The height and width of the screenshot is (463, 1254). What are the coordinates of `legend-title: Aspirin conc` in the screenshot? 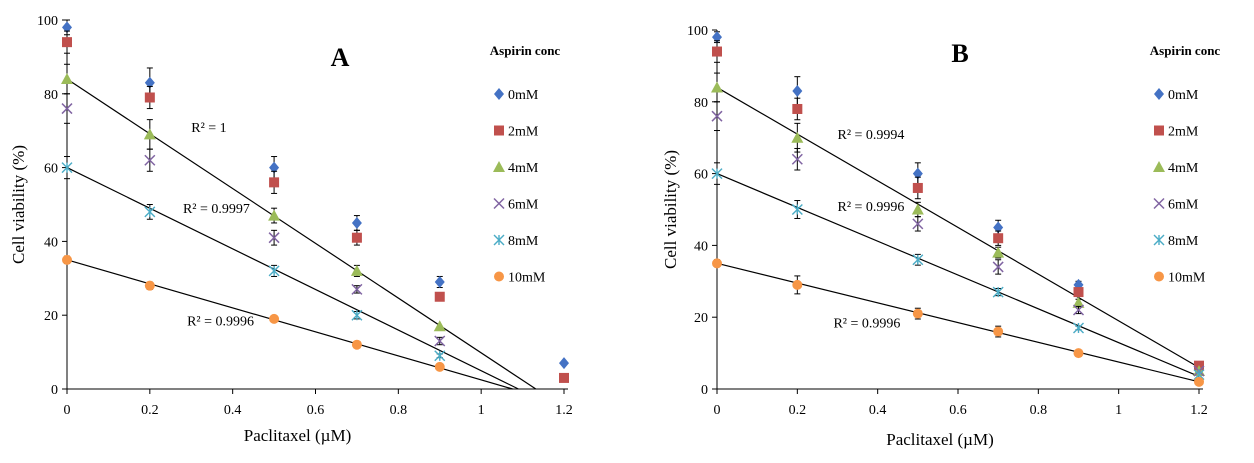 It's located at (1185, 50).